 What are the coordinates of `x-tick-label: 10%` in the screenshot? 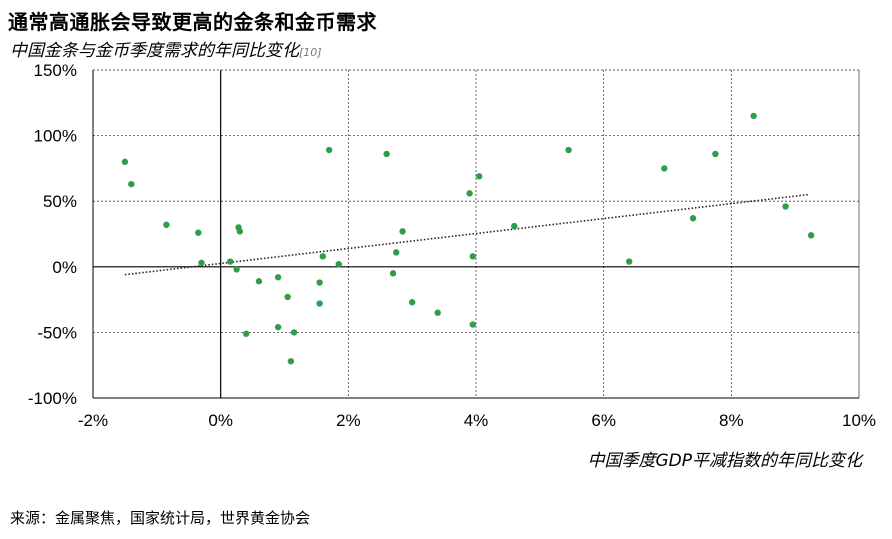 It's located at (859, 420).